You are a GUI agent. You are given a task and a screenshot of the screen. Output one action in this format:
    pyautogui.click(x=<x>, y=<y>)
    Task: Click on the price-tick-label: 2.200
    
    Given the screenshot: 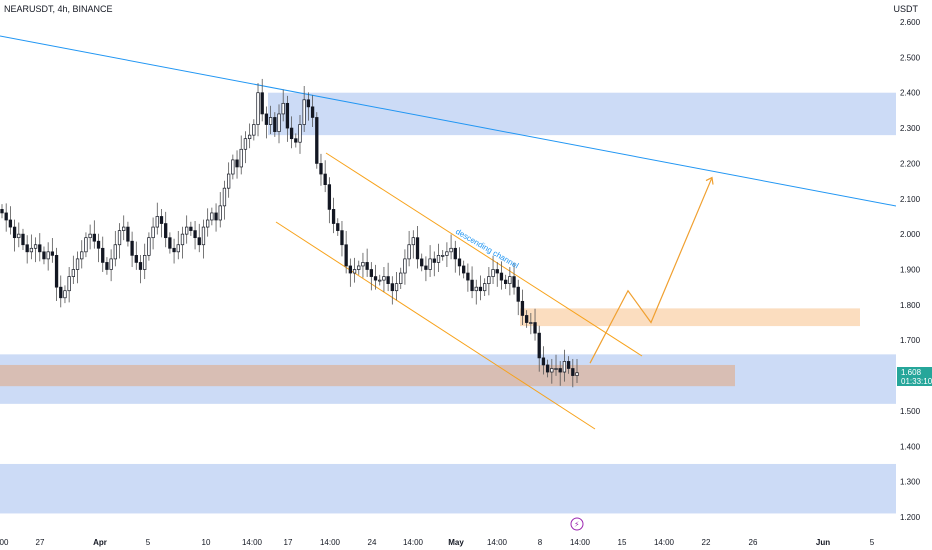 What is the action you would take?
    pyautogui.click(x=910, y=163)
    